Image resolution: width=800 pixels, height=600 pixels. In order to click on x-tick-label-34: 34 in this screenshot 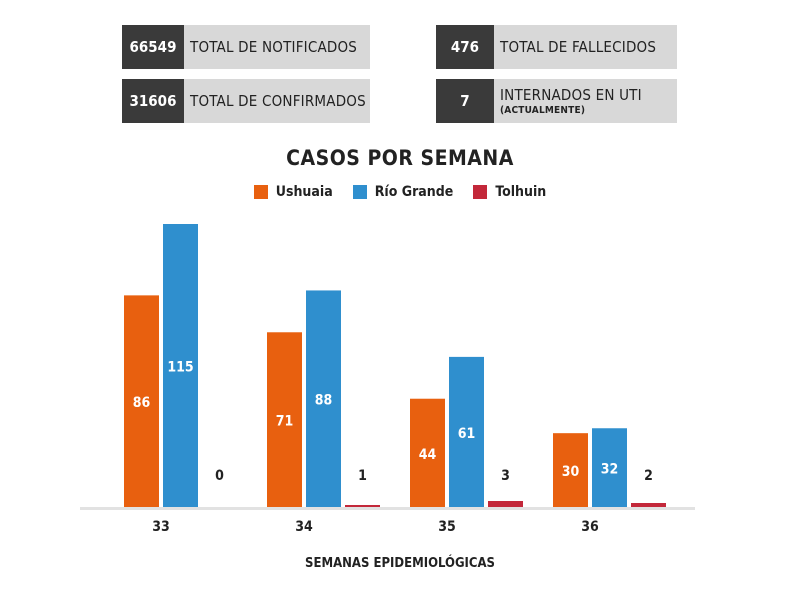, I will do `click(304, 527)`.